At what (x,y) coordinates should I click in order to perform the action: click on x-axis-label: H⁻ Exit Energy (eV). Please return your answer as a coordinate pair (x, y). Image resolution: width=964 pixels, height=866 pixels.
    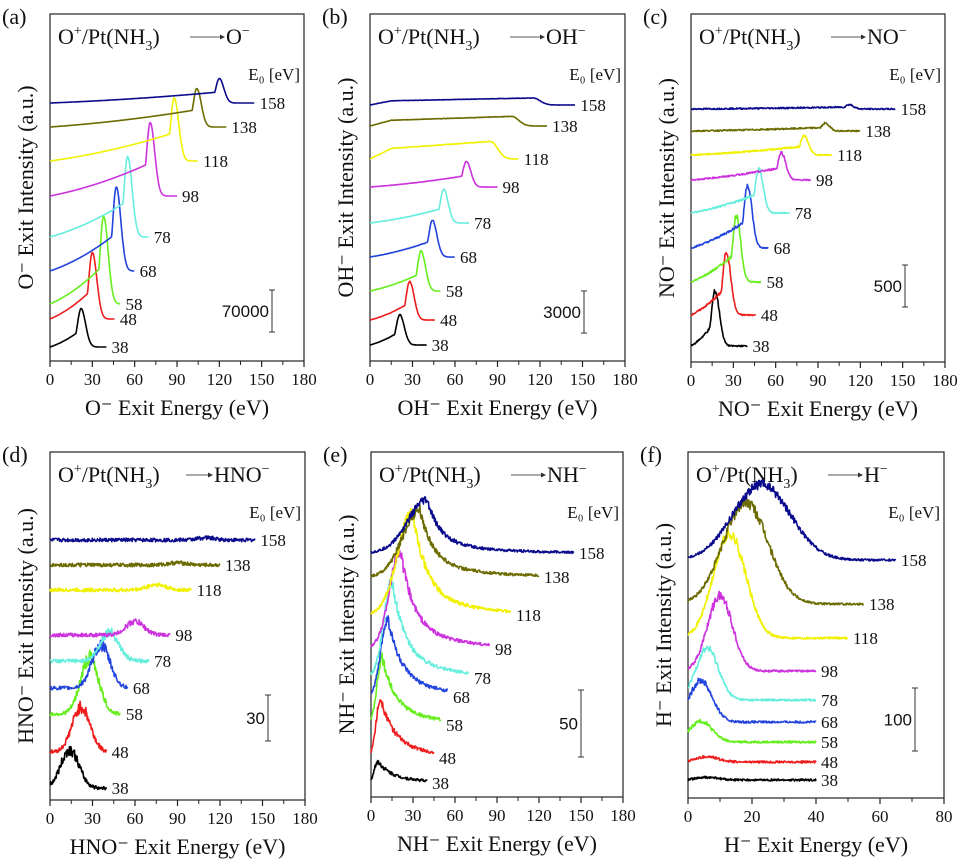
    Looking at the image, I should click on (816, 844).